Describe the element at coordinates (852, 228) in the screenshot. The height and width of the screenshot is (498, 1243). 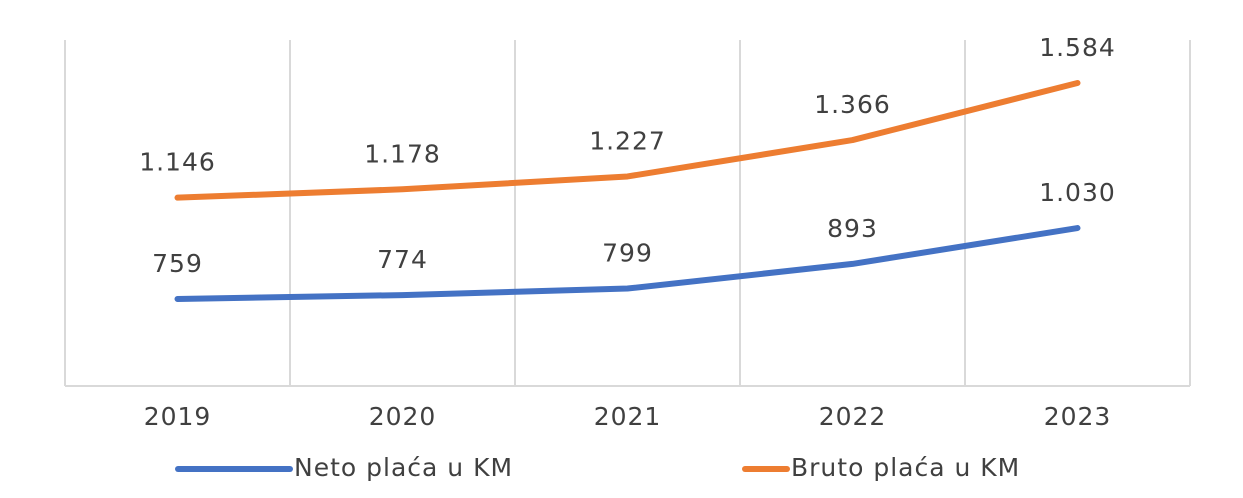
I see `data-label: 893` at that location.